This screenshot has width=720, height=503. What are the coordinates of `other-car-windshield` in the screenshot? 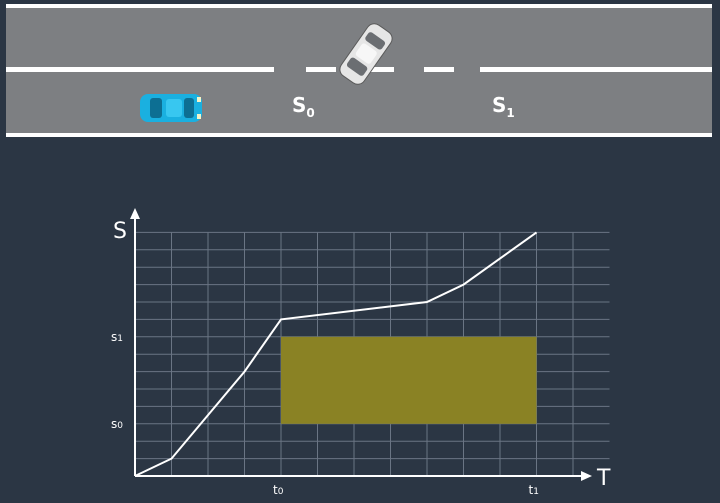 It's located at (375, 41).